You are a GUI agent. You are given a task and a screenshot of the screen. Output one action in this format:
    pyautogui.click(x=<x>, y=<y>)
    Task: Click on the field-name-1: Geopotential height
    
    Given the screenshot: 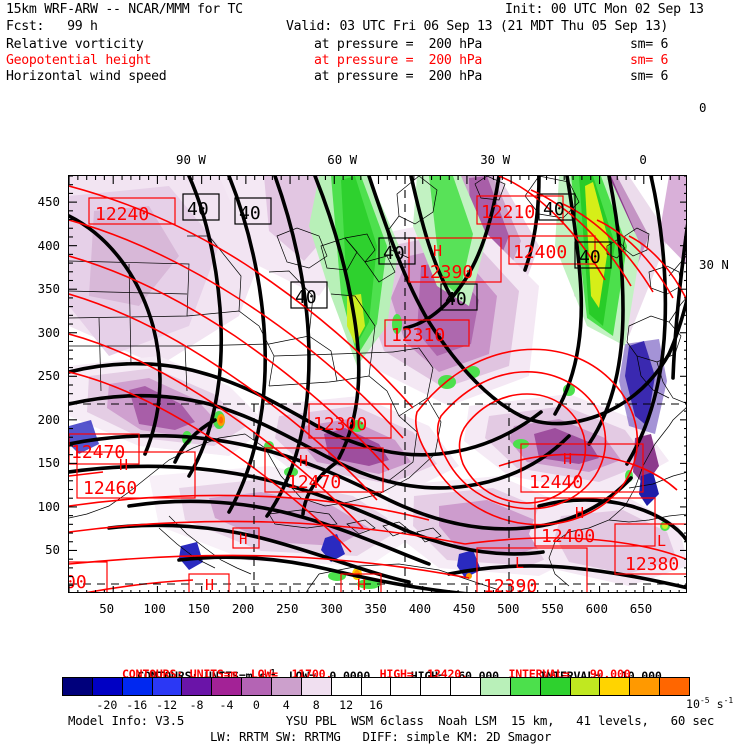 What is the action you would take?
    pyautogui.click(x=79, y=60)
    